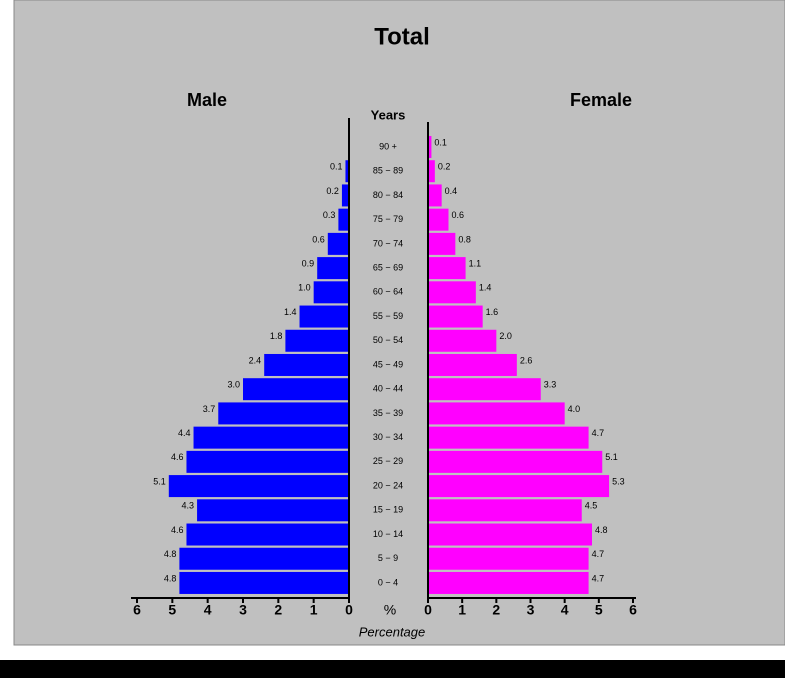 Image resolution: width=785 pixels, height=678 pixels. I want to click on category-label: 60 − 64, so click(388, 292).